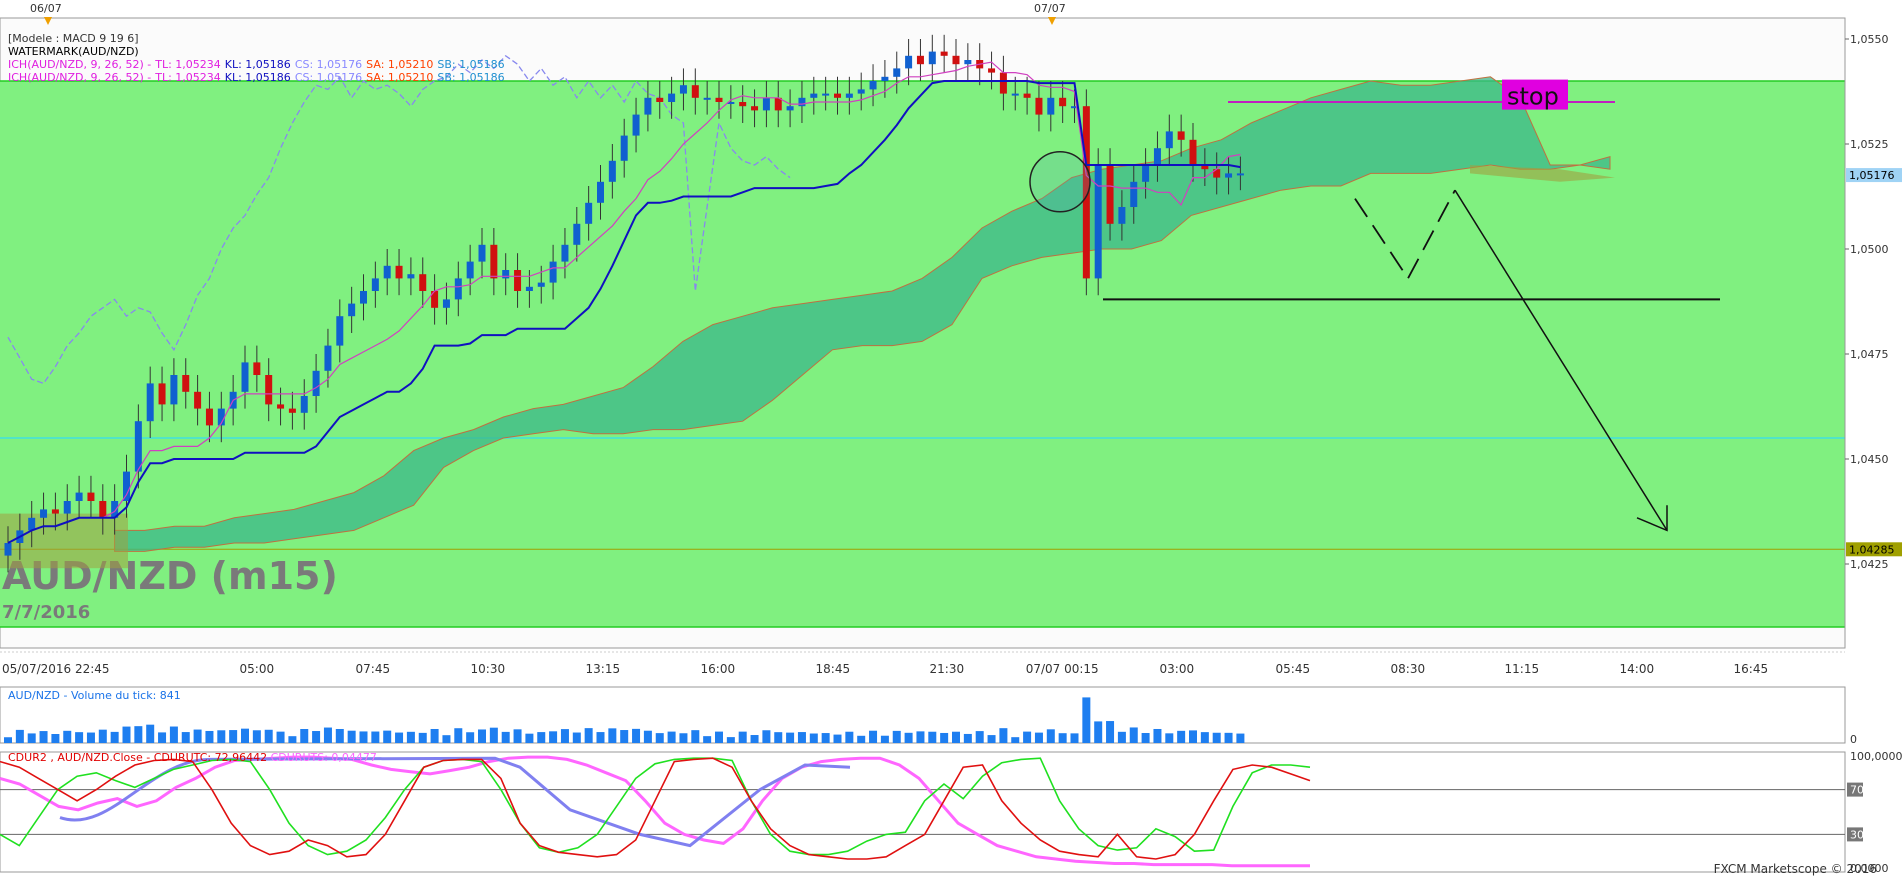  Describe the element at coordinates (1652, 518) in the screenshot. I see `projection-arrow-head` at that location.